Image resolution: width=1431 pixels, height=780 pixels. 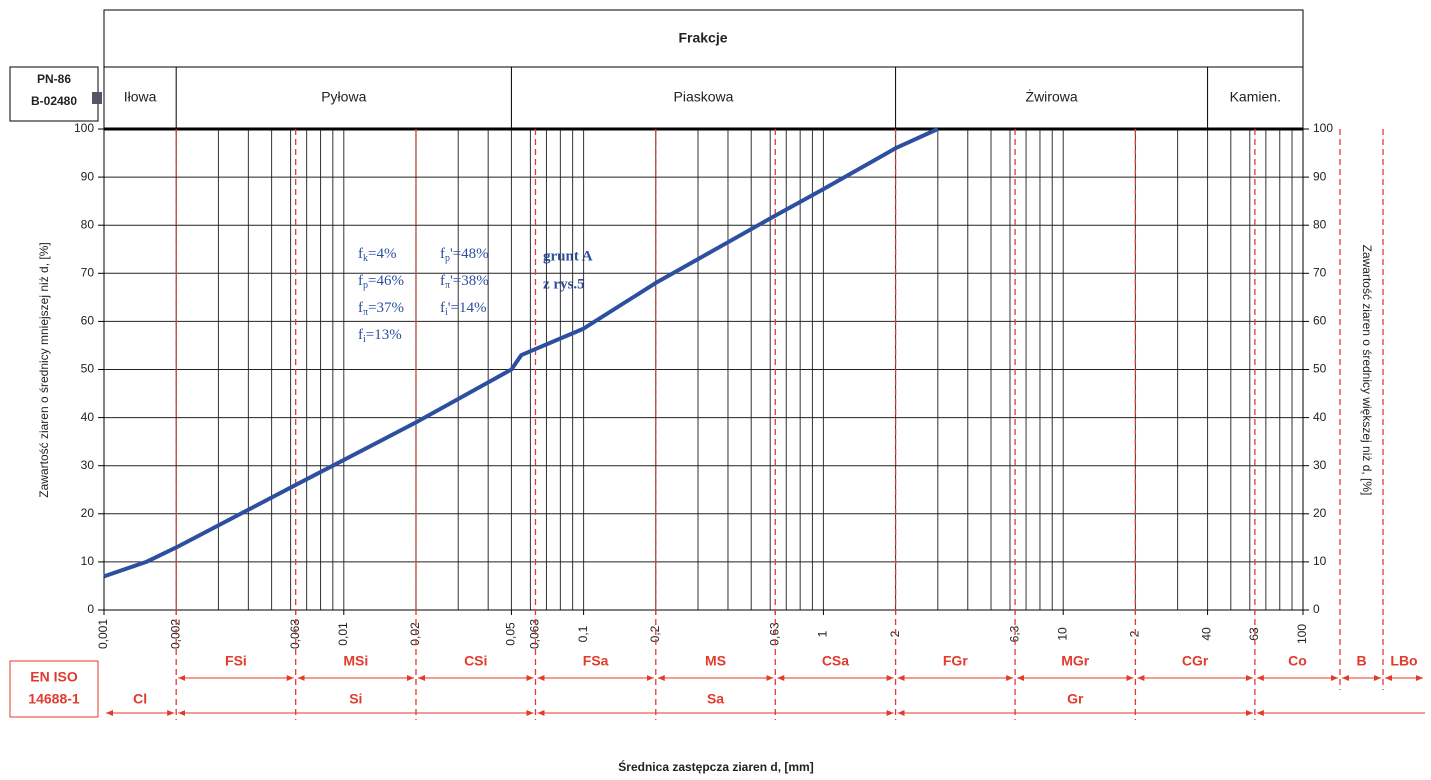 What do you see at coordinates (1320, 561) in the screenshot?
I see `y2-tick-label: 10` at bounding box center [1320, 561].